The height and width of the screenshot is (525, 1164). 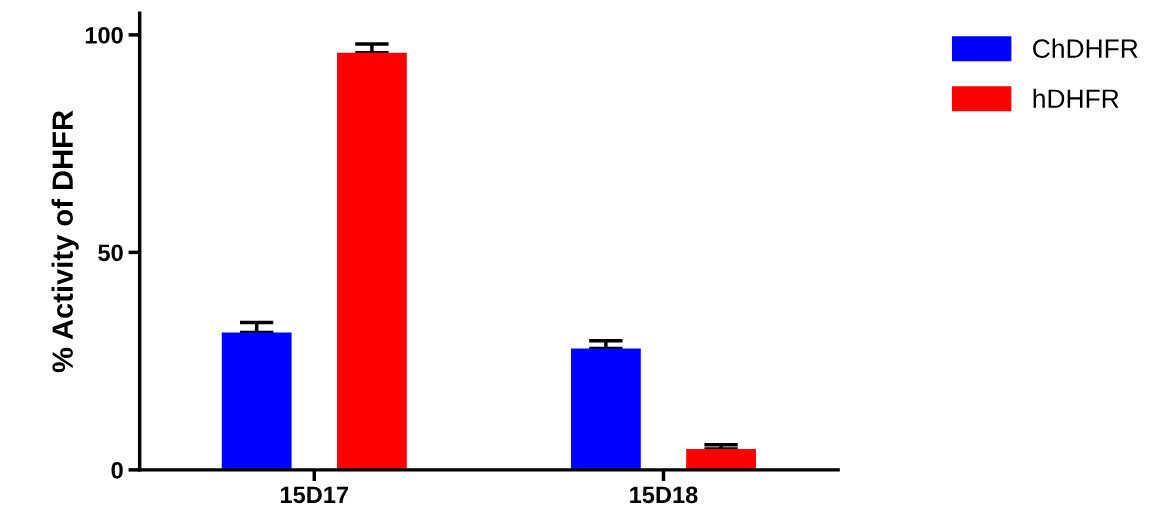 What do you see at coordinates (117, 470) in the screenshot?
I see `y-tick-label: 0` at bounding box center [117, 470].